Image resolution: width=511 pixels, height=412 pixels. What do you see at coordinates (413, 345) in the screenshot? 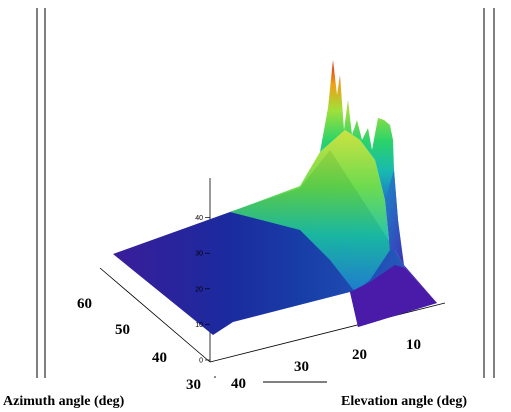
I see `elevation-tick-10: 10` at bounding box center [413, 345].